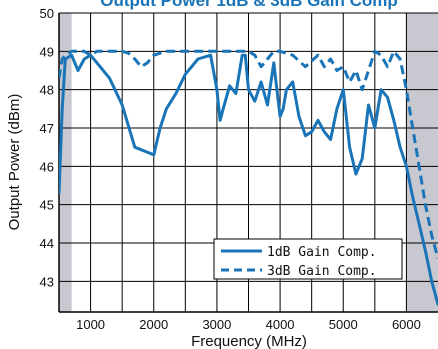 The image size is (438, 349). What do you see at coordinates (14, 162) in the screenshot?
I see `y-axis-label: Output Power (dBm)` at bounding box center [14, 162].